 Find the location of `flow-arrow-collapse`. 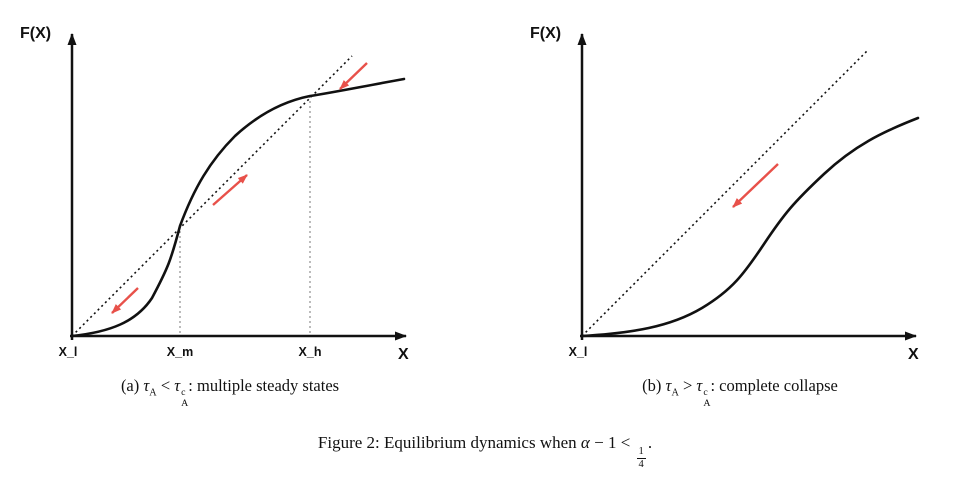

flow-arrow-collapse is located at coordinates (755, 185).